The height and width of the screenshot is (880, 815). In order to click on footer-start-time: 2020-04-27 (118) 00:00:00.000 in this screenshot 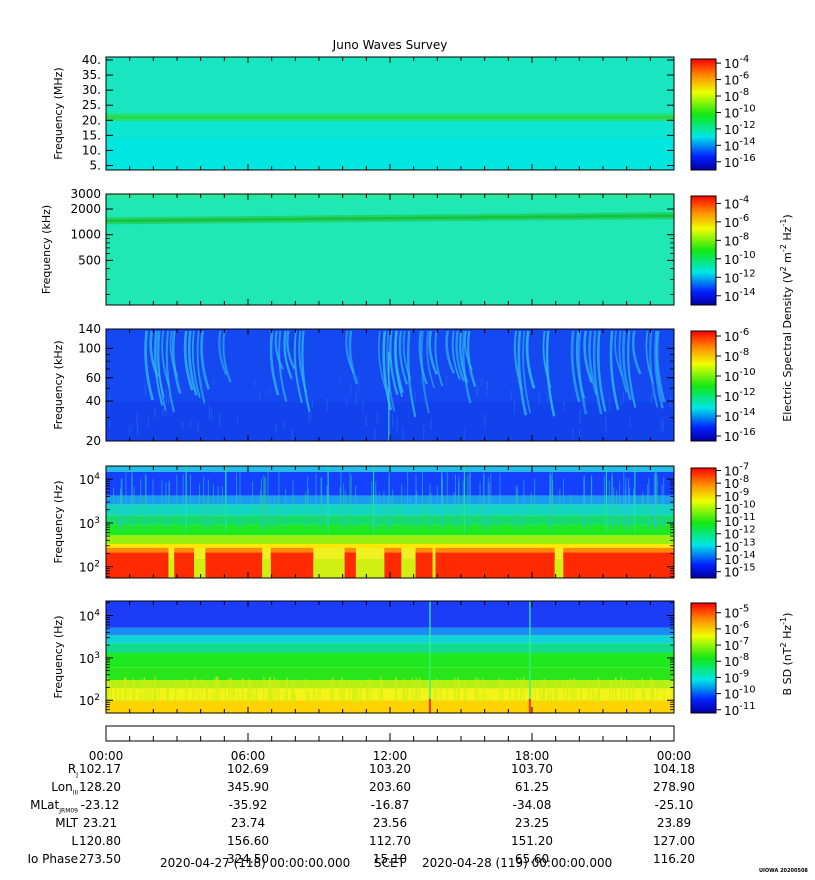, I will do `click(255, 863)`.